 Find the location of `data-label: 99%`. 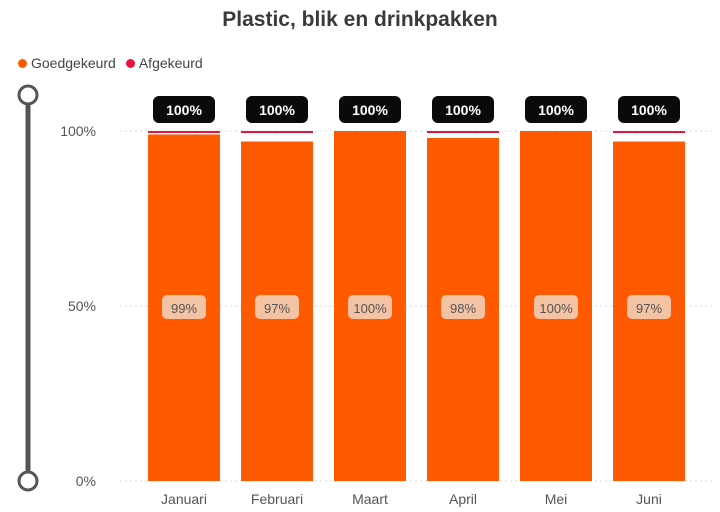

data-label: 99% is located at coordinates (184, 308).